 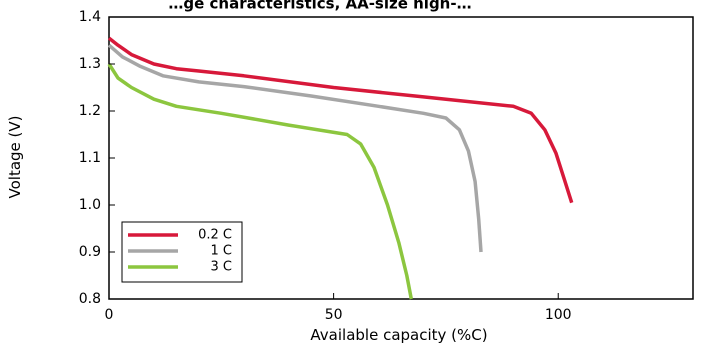 I want to click on y-axis-label: Voltage (V), so click(x=15, y=157).